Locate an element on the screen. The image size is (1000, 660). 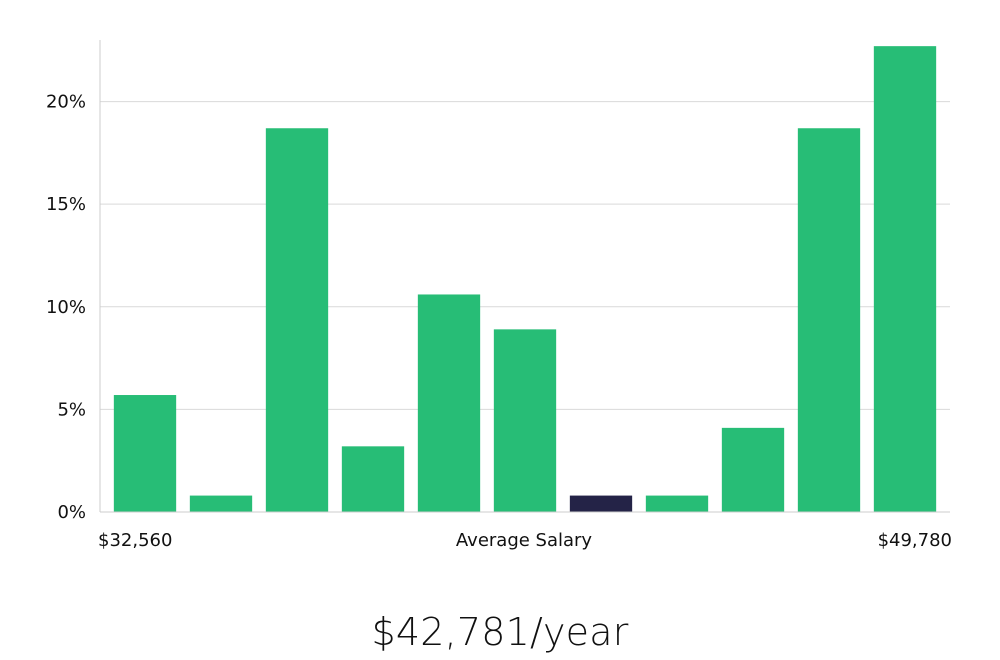
average-salary-summary: $42,781/year is located at coordinates (500, 632).